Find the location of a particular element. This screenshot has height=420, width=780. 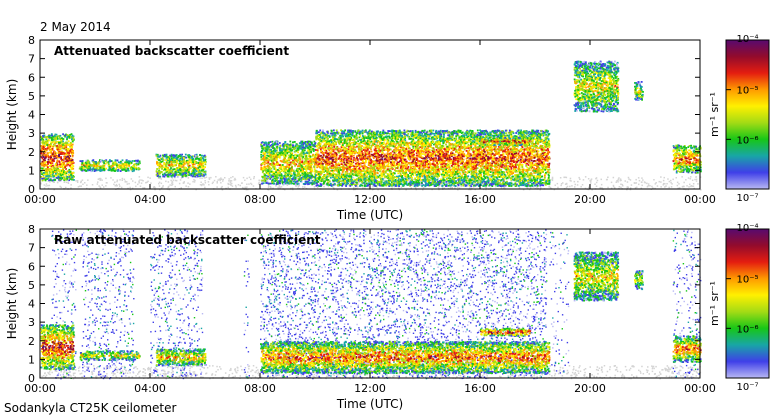

panel-title: Raw attenuated backscatter coefficient is located at coordinates (187, 240).